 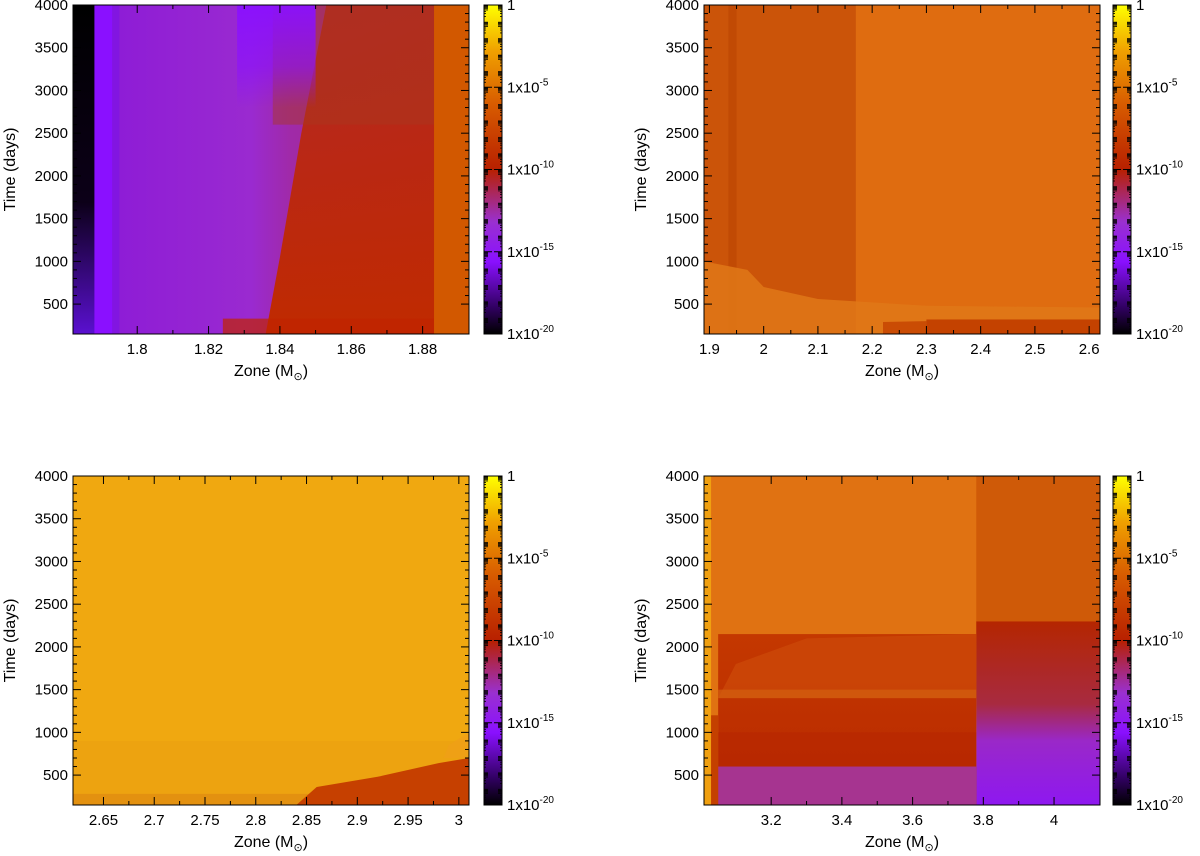 I want to click on x-tick-label: 2.1, so click(x=817, y=349).